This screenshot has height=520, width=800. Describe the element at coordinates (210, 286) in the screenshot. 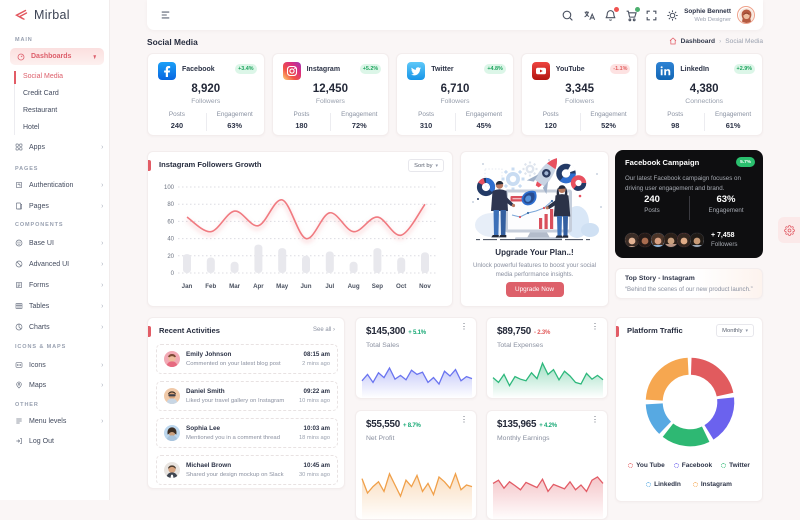

I see `svg-text: Feb` at that location.